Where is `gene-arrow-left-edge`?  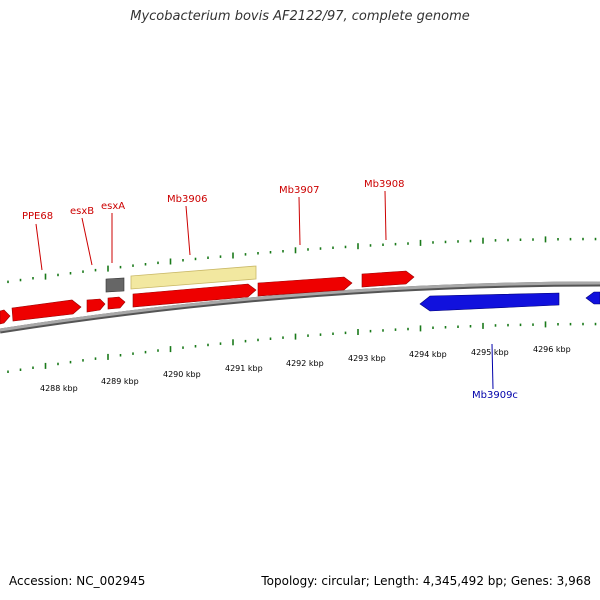 gene-arrow-left-edge is located at coordinates (5, 317).